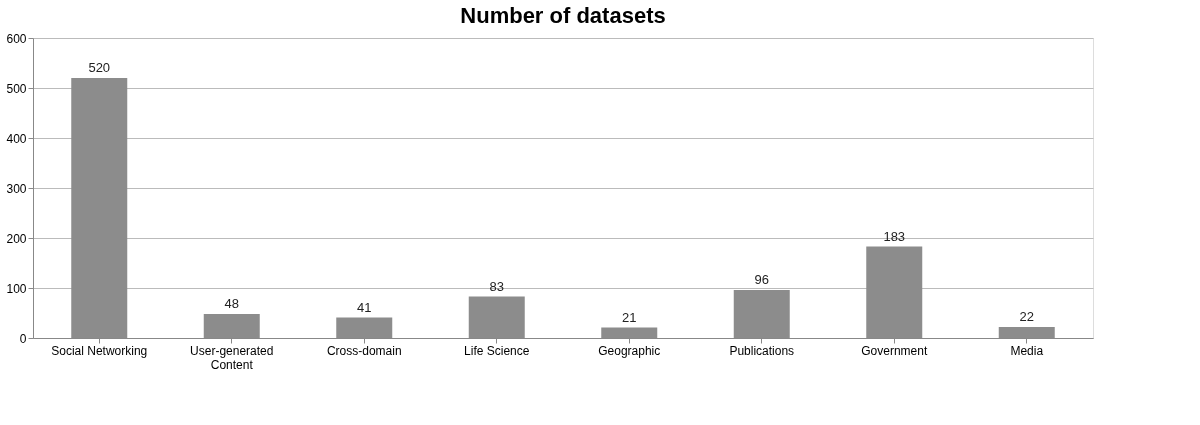 Image resolution: width=1200 pixels, height=425 pixels. I want to click on data-label: 21, so click(629, 317).